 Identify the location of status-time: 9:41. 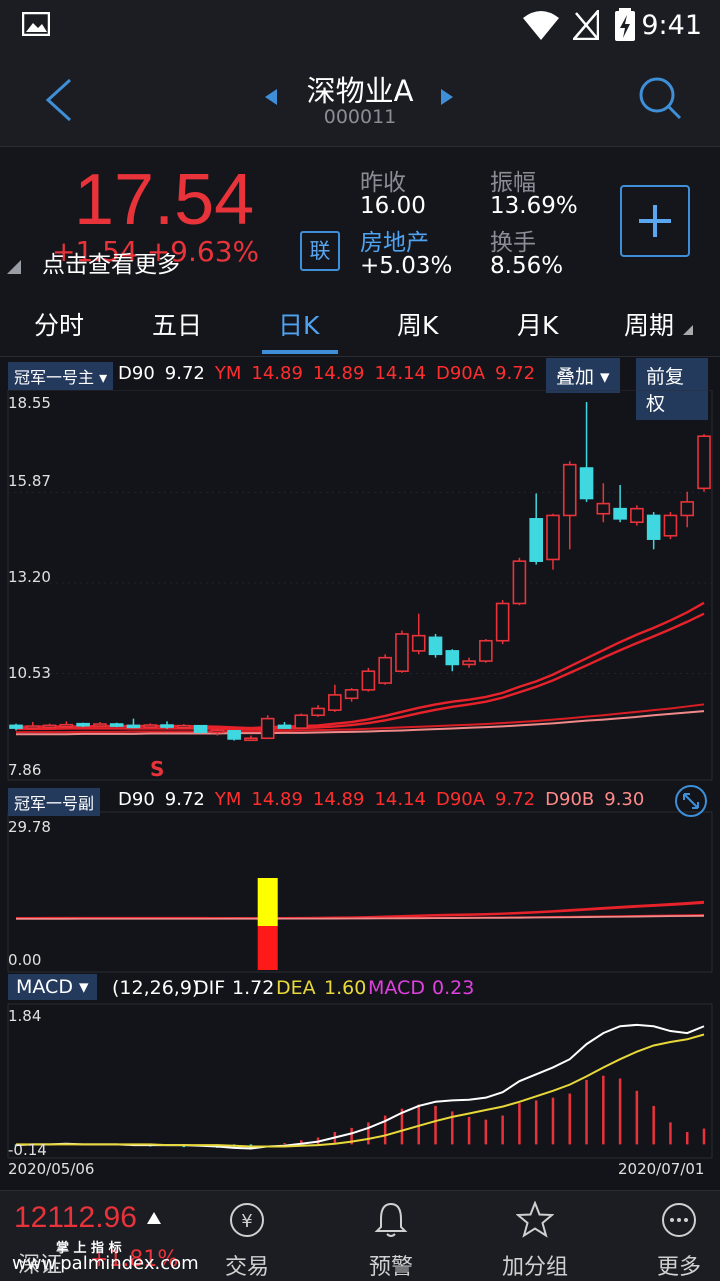
(671, 25).